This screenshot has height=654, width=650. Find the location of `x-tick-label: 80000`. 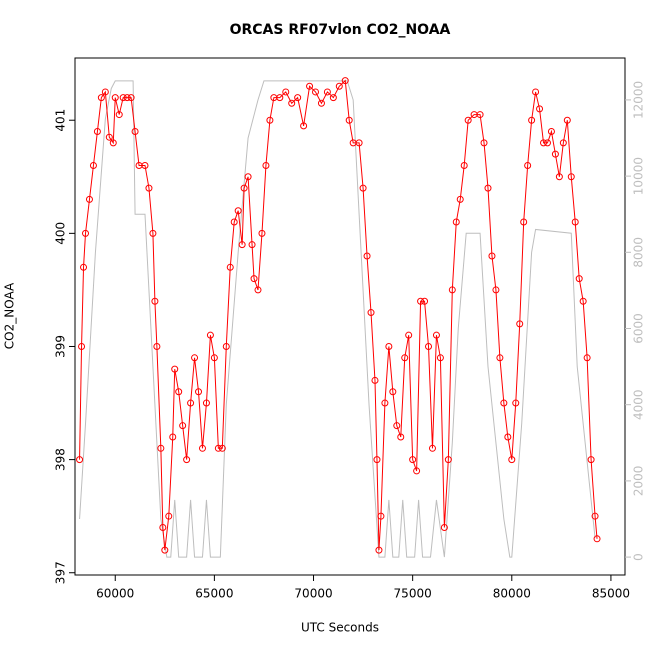

x-tick-label: 80000 is located at coordinates (512, 594).